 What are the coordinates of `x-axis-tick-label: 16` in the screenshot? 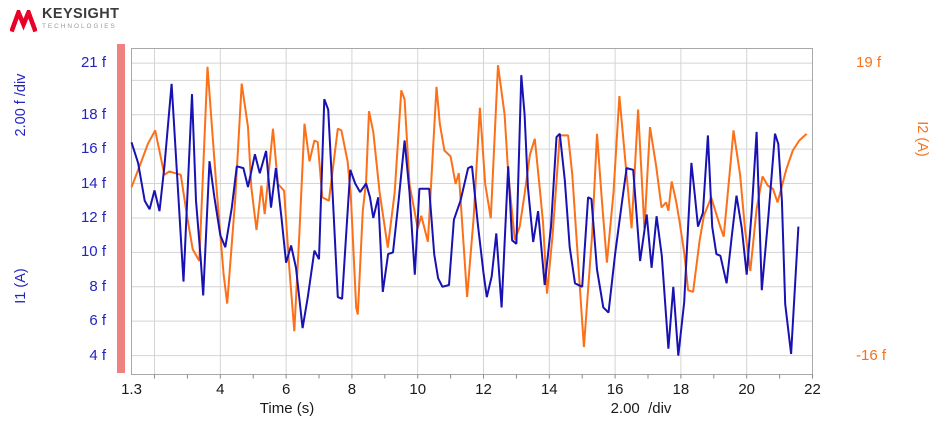 It's located at (615, 389).